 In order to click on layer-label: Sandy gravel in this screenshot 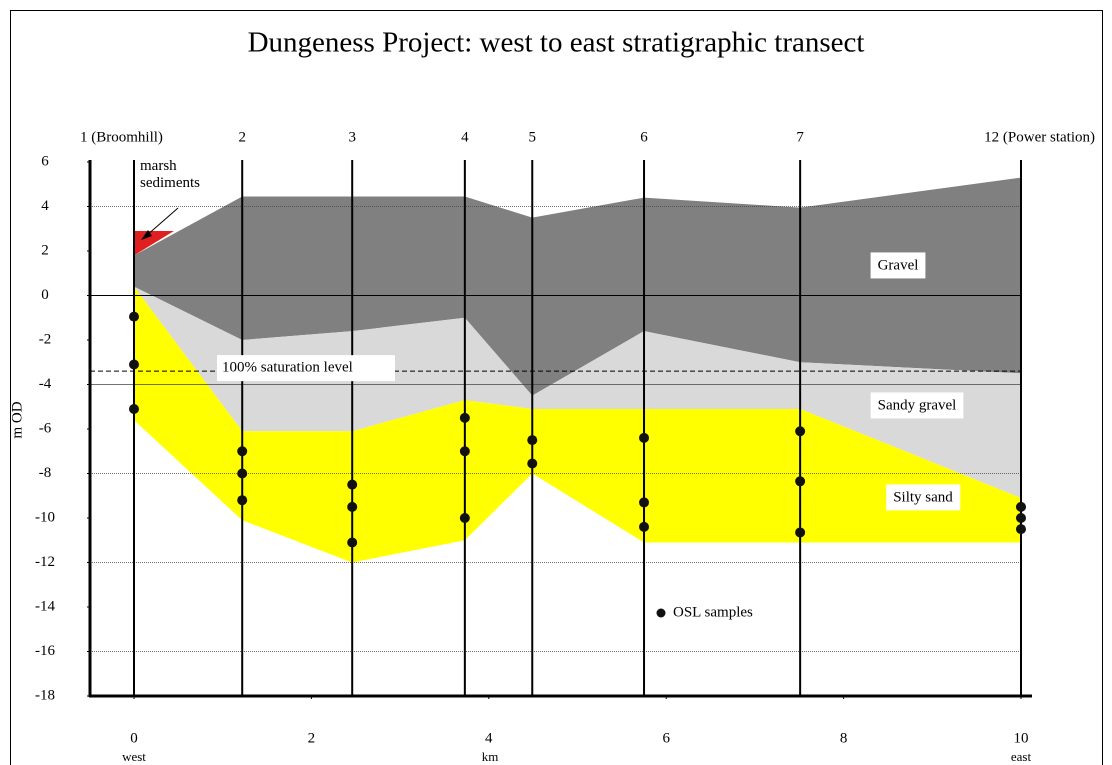, I will do `click(917, 405)`.